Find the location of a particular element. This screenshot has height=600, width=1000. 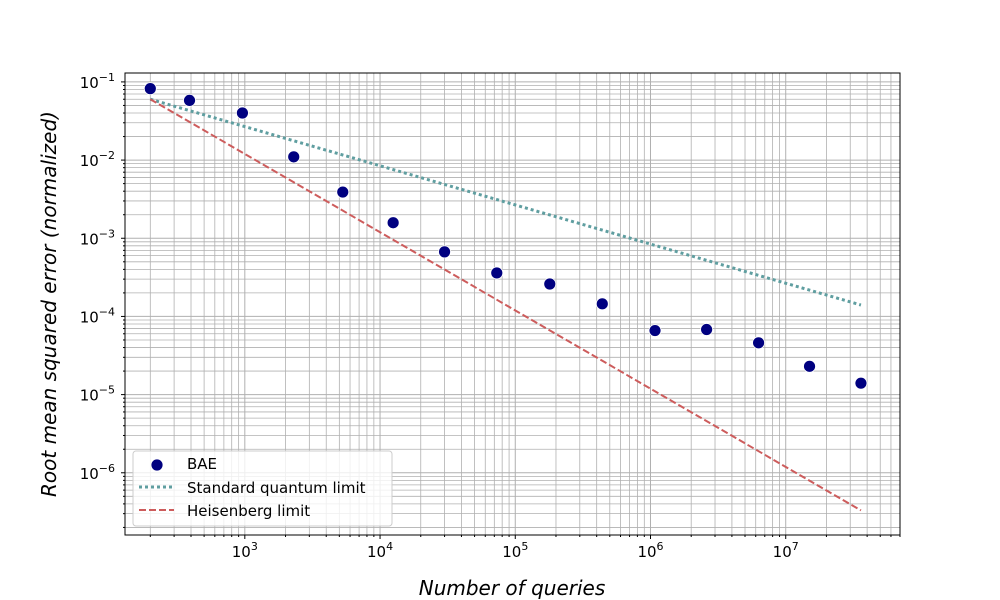

y-axis-title: Root mean squared error (normalized) is located at coordinates (49, 304).